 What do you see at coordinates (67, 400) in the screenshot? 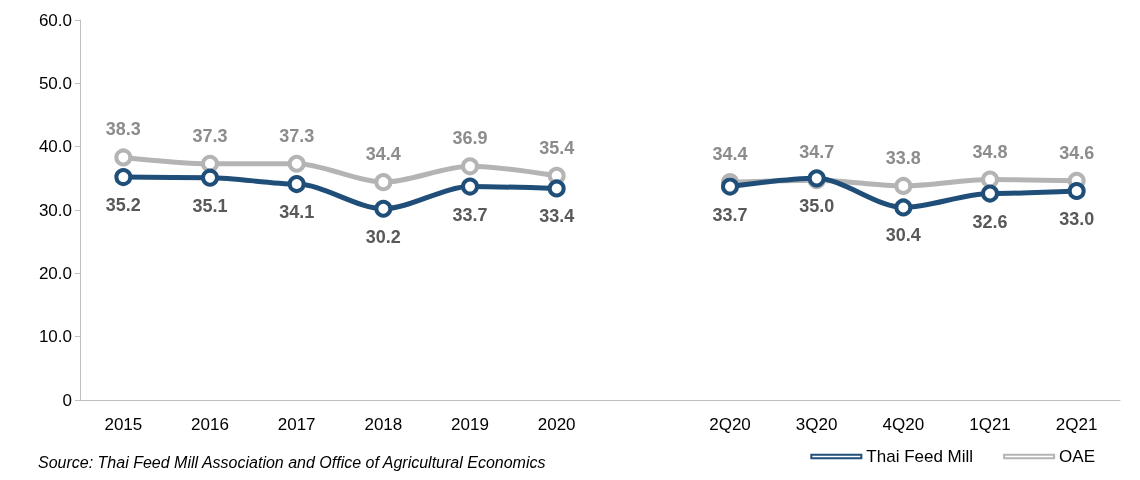
I see `y-tick-label: 0` at bounding box center [67, 400].